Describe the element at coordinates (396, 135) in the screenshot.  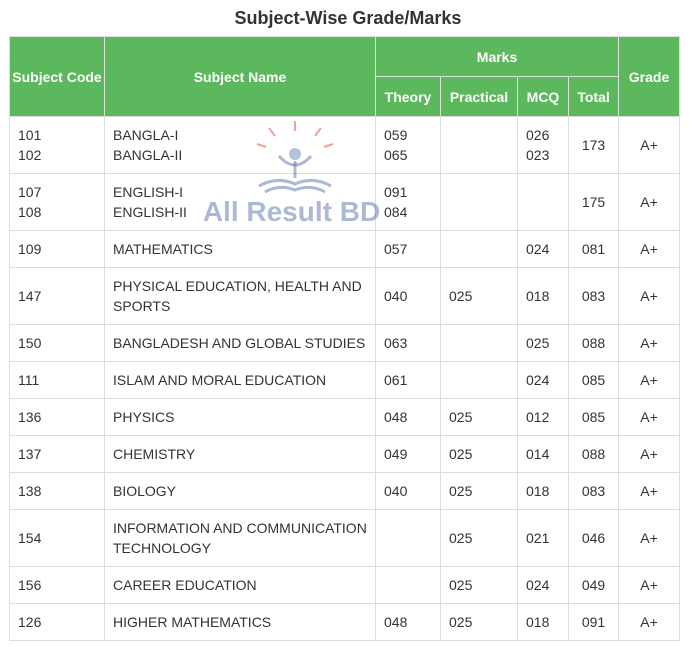
I see `theory-mark: 059` at that location.